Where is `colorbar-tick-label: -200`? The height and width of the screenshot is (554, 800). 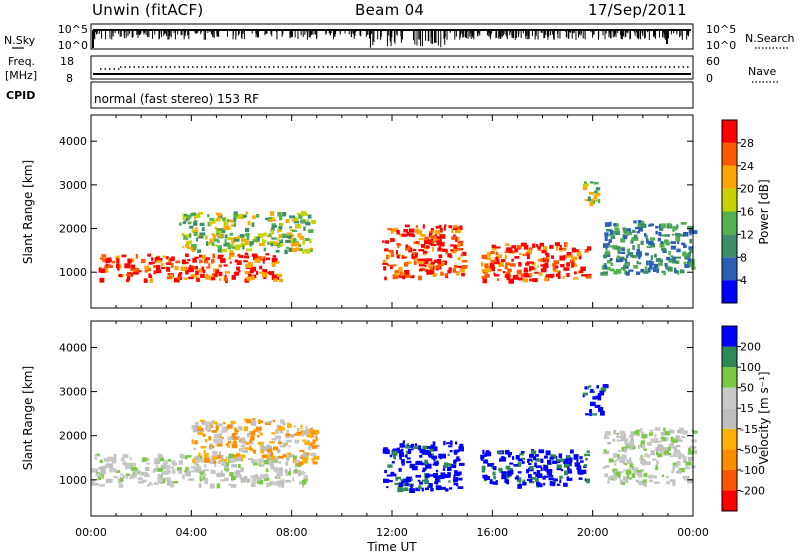
colorbar-tick-label: -200 is located at coordinates (752, 490).